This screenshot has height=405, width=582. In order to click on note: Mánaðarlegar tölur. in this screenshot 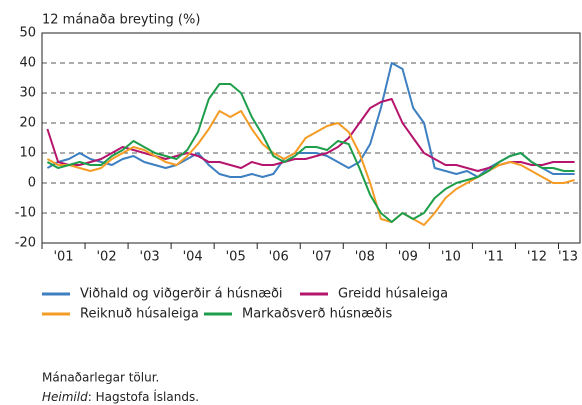, I will do `click(100, 378)`.